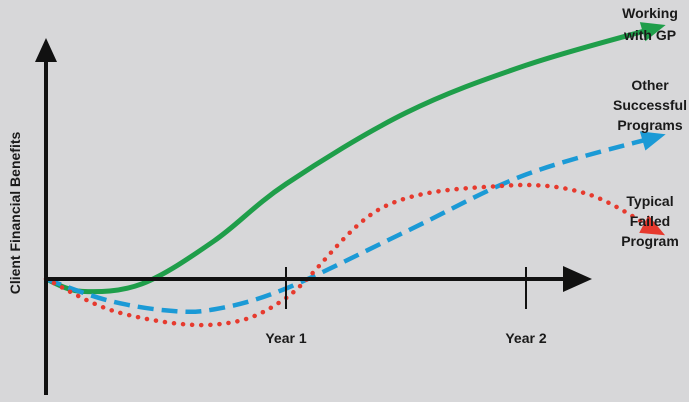 This screenshot has width=689, height=402. I want to click on legend-series-1-line-2: Programs, so click(650, 125).